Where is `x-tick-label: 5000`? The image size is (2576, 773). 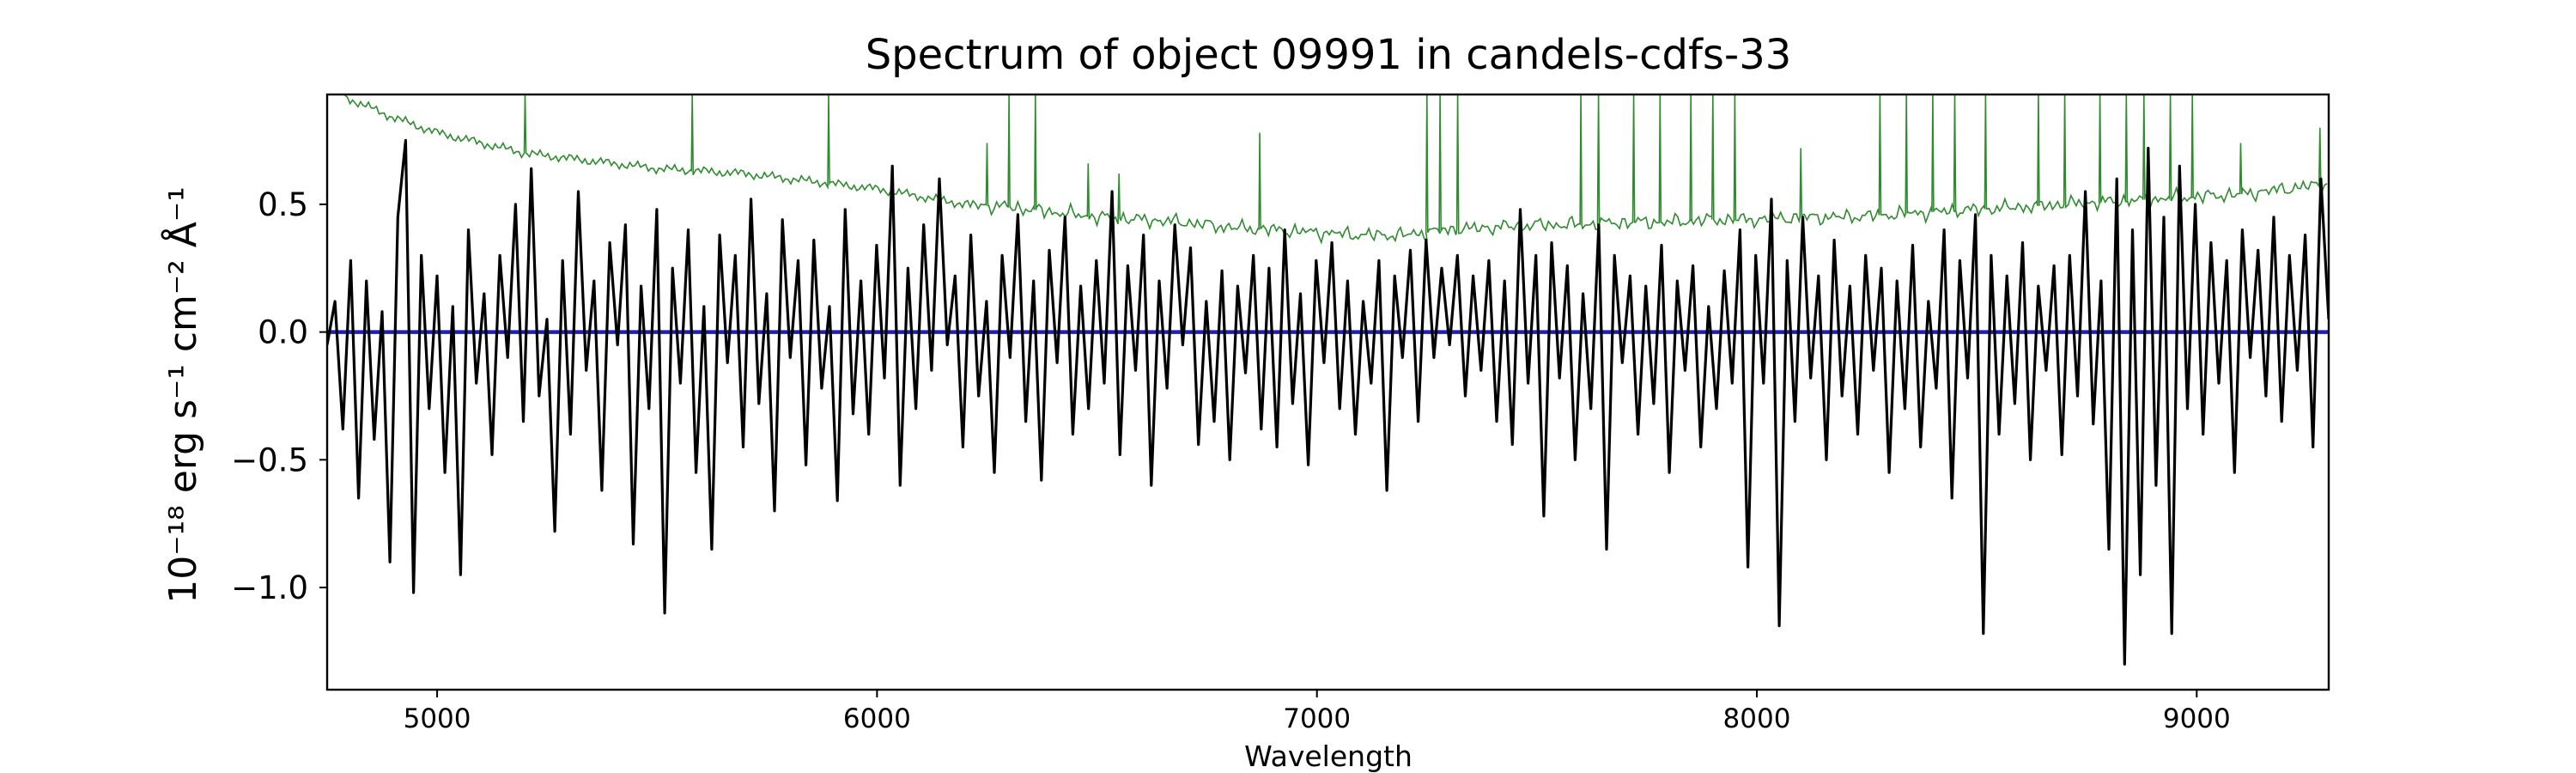 x-tick-label: 5000 is located at coordinates (438, 718).